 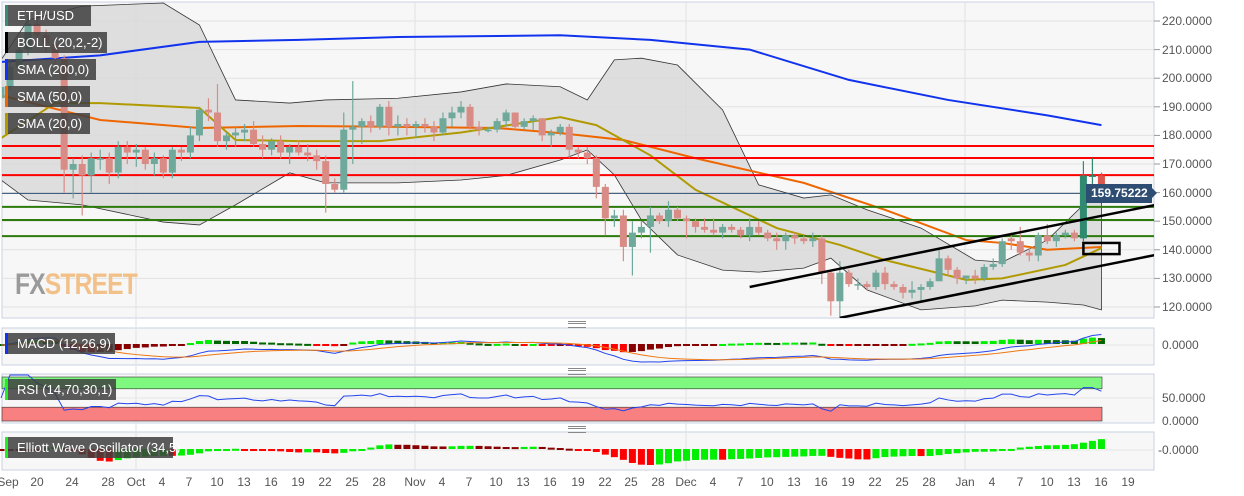 I want to click on legend-color-swatch, so click(x=6, y=15).